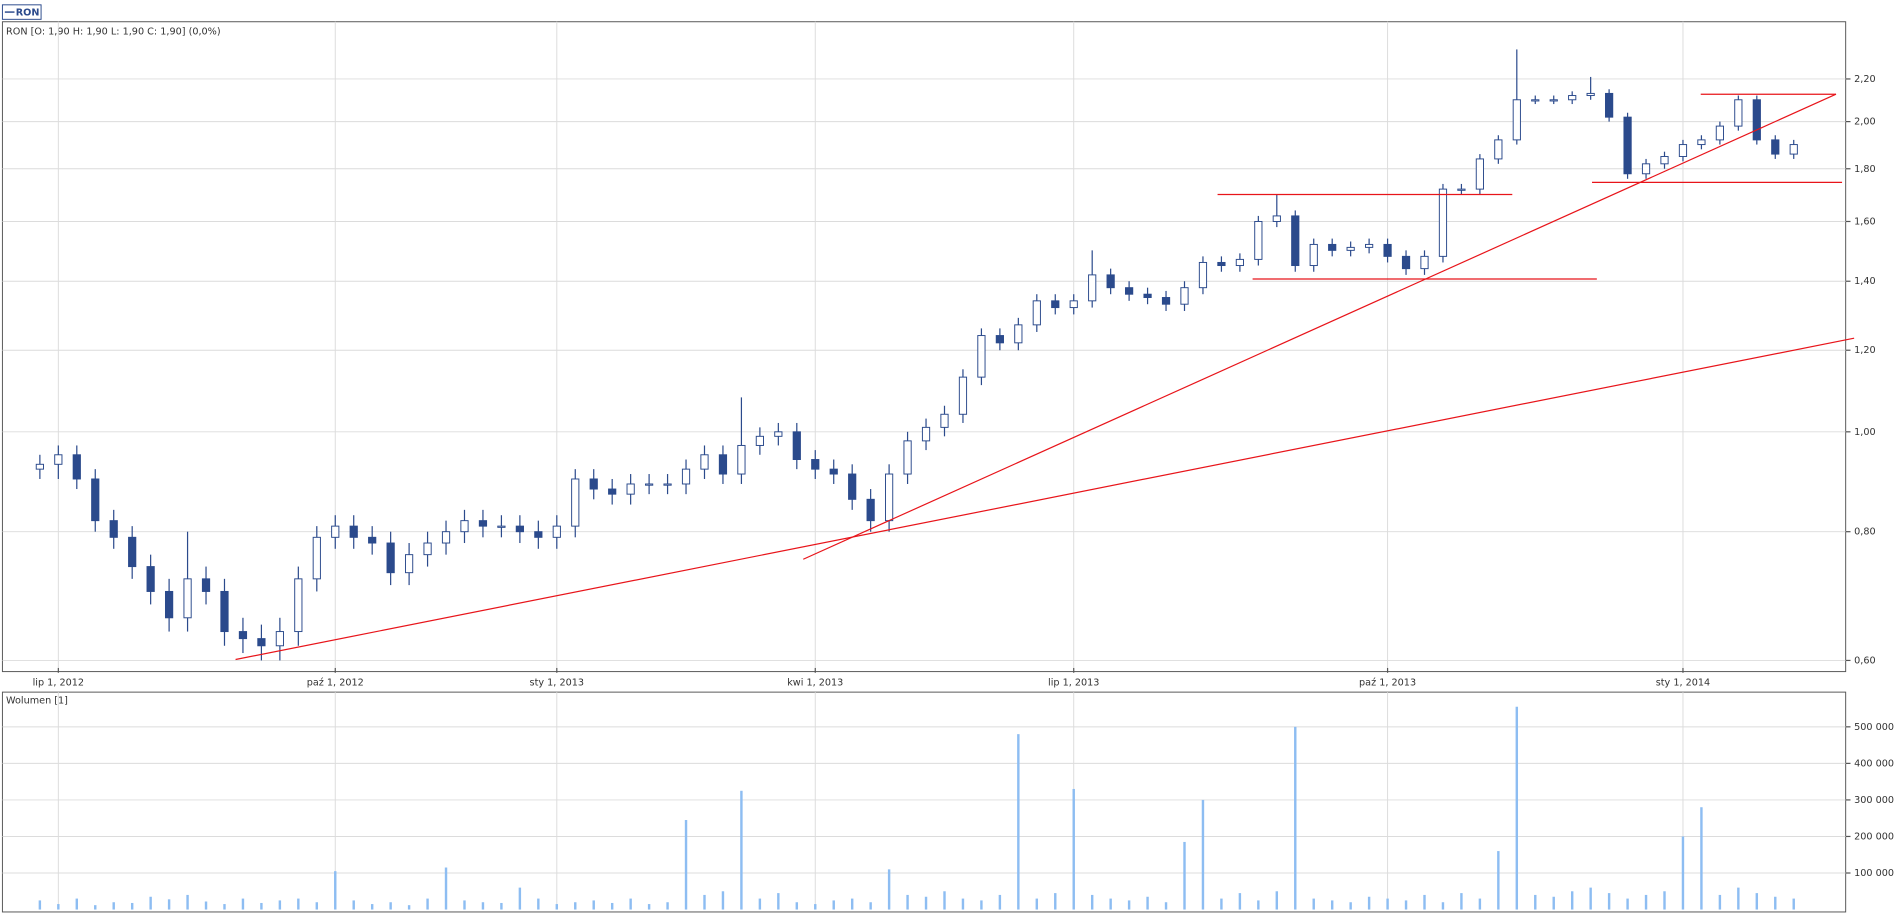 This screenshot has width=1894, height=918. Describe the element at coordinates (1865, 169) in the screenshot. I see `y-tick-label: 1,80` at that location.